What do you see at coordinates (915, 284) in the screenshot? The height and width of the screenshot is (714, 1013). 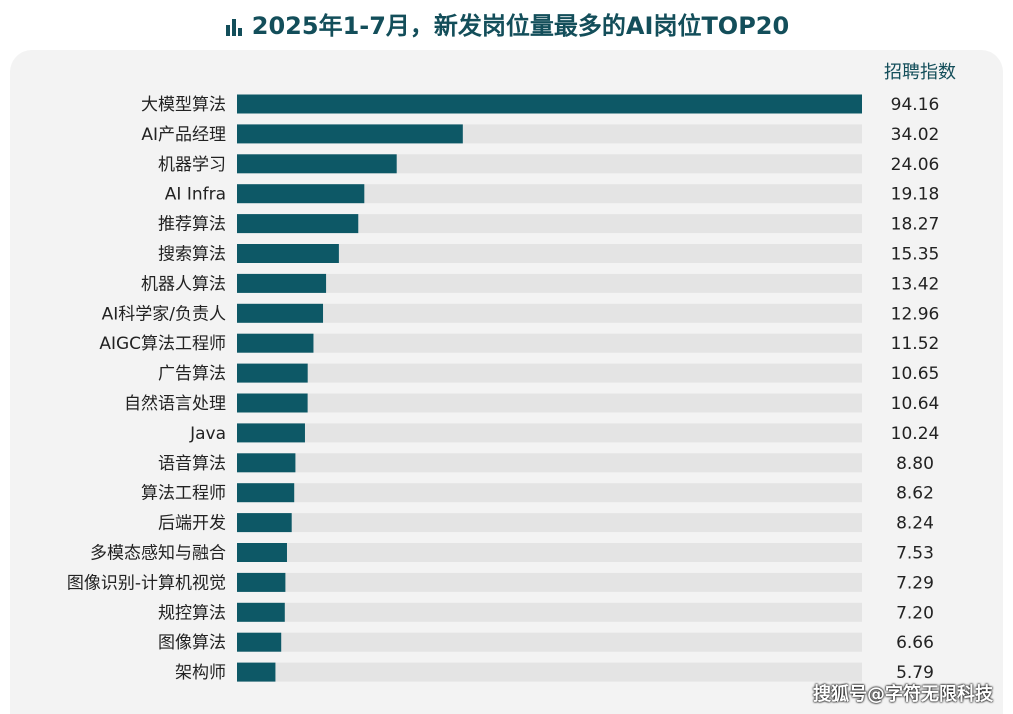 I see `value-label: 13.42` at bounding box center [915, 284].